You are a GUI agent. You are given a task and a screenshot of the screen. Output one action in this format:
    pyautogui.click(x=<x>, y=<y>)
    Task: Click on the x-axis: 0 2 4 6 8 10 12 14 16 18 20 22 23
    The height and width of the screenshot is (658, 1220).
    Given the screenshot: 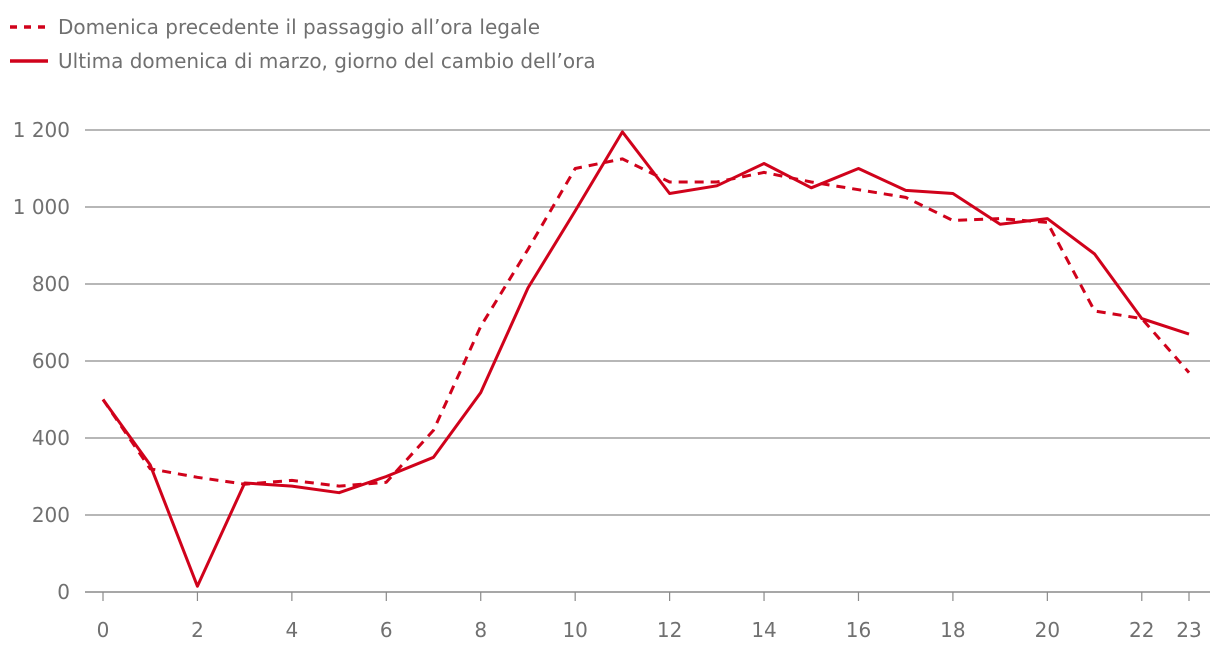 What is the action you would take?
    pyautogui.click(x=649, y=617)
    